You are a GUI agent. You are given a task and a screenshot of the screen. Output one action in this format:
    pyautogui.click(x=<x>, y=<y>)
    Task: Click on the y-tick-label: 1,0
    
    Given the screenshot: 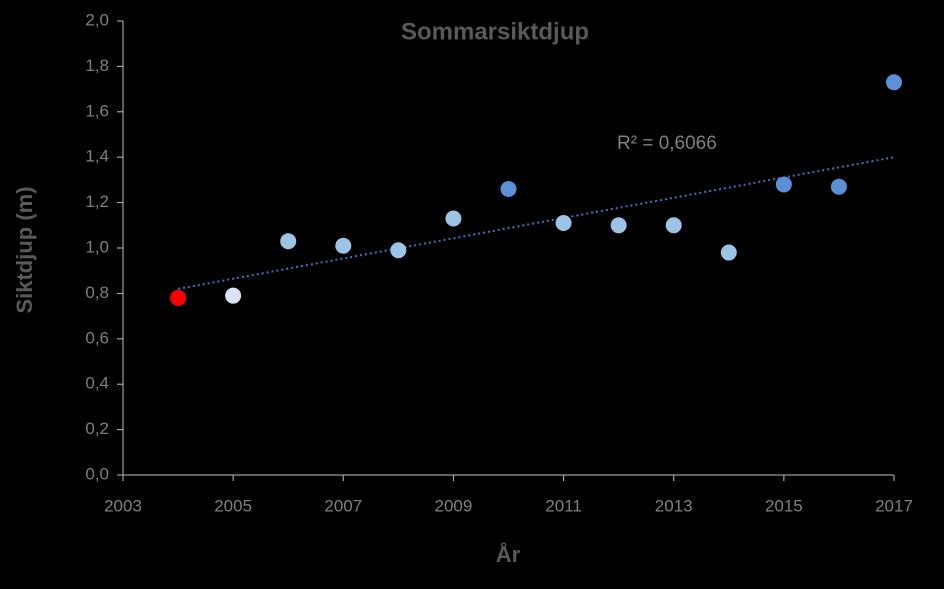 What is the action you would take?
    pyautogui.click(x=97, y=246)
    